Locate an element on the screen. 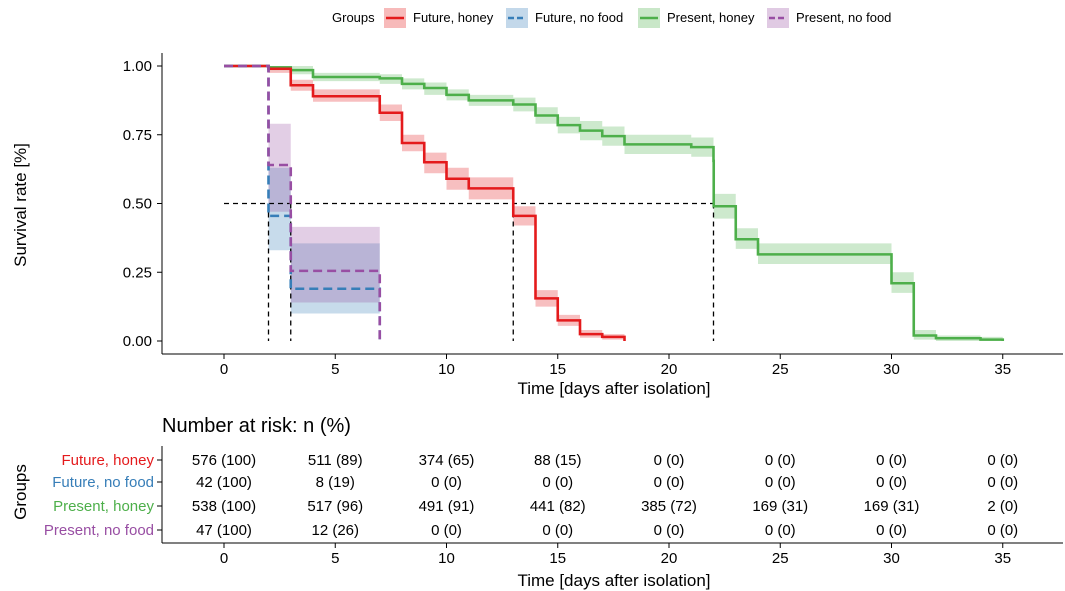  risk-cell: 2 (0) is located at coordinates (1002, 506).